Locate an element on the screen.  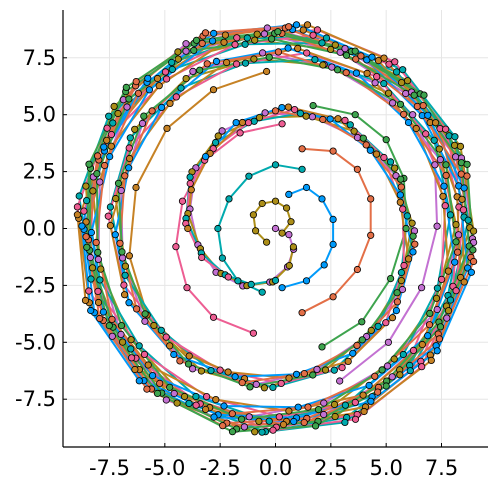
x-tick-labels: -7.5 -5.0 -2.5 0.0 2.5 5.0 7.5 is located at coordinates (273, 461).